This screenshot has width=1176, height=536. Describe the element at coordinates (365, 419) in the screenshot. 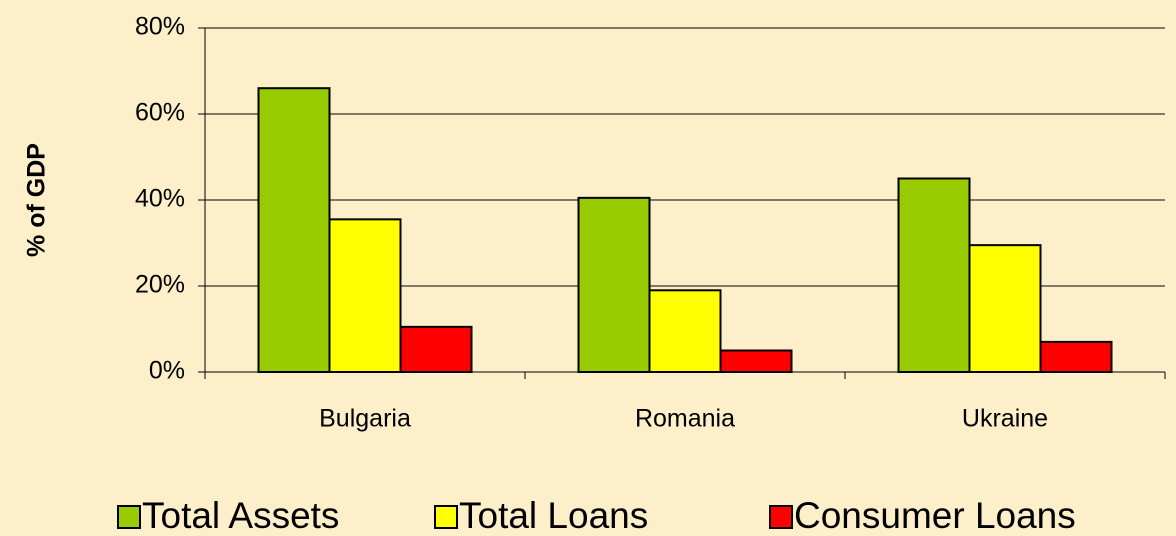

I see `x-tick-label: Bulgaria` at that location.